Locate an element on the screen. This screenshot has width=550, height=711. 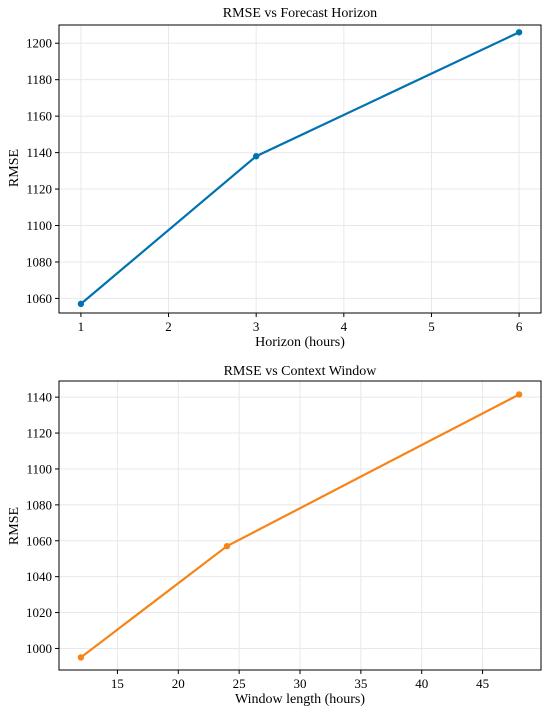
x-tick-label: 25 is located at coordinates (239, 683).